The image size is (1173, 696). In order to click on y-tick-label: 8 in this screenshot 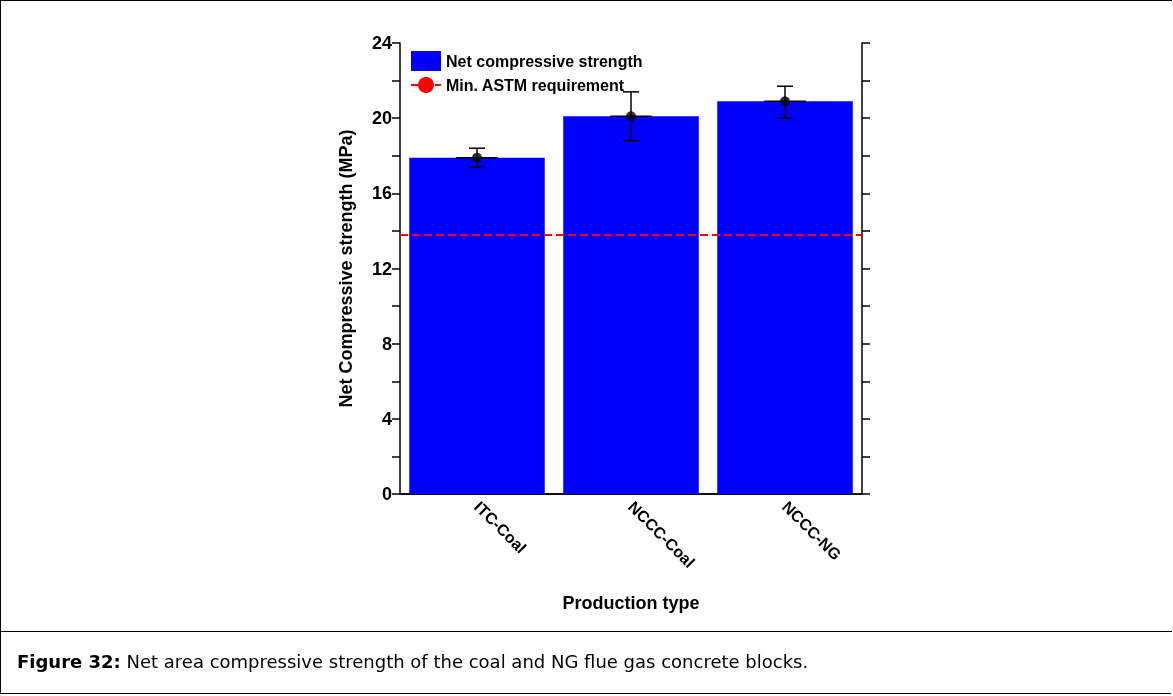, I will do `click(386, 343)`.